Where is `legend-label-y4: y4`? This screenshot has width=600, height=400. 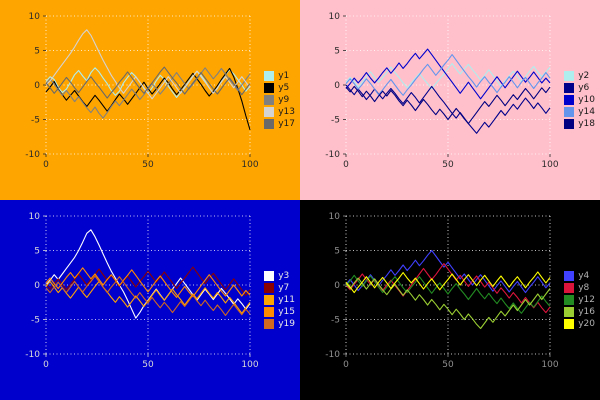
legend-label-y4: y4 is located at coordinates (584, 276).